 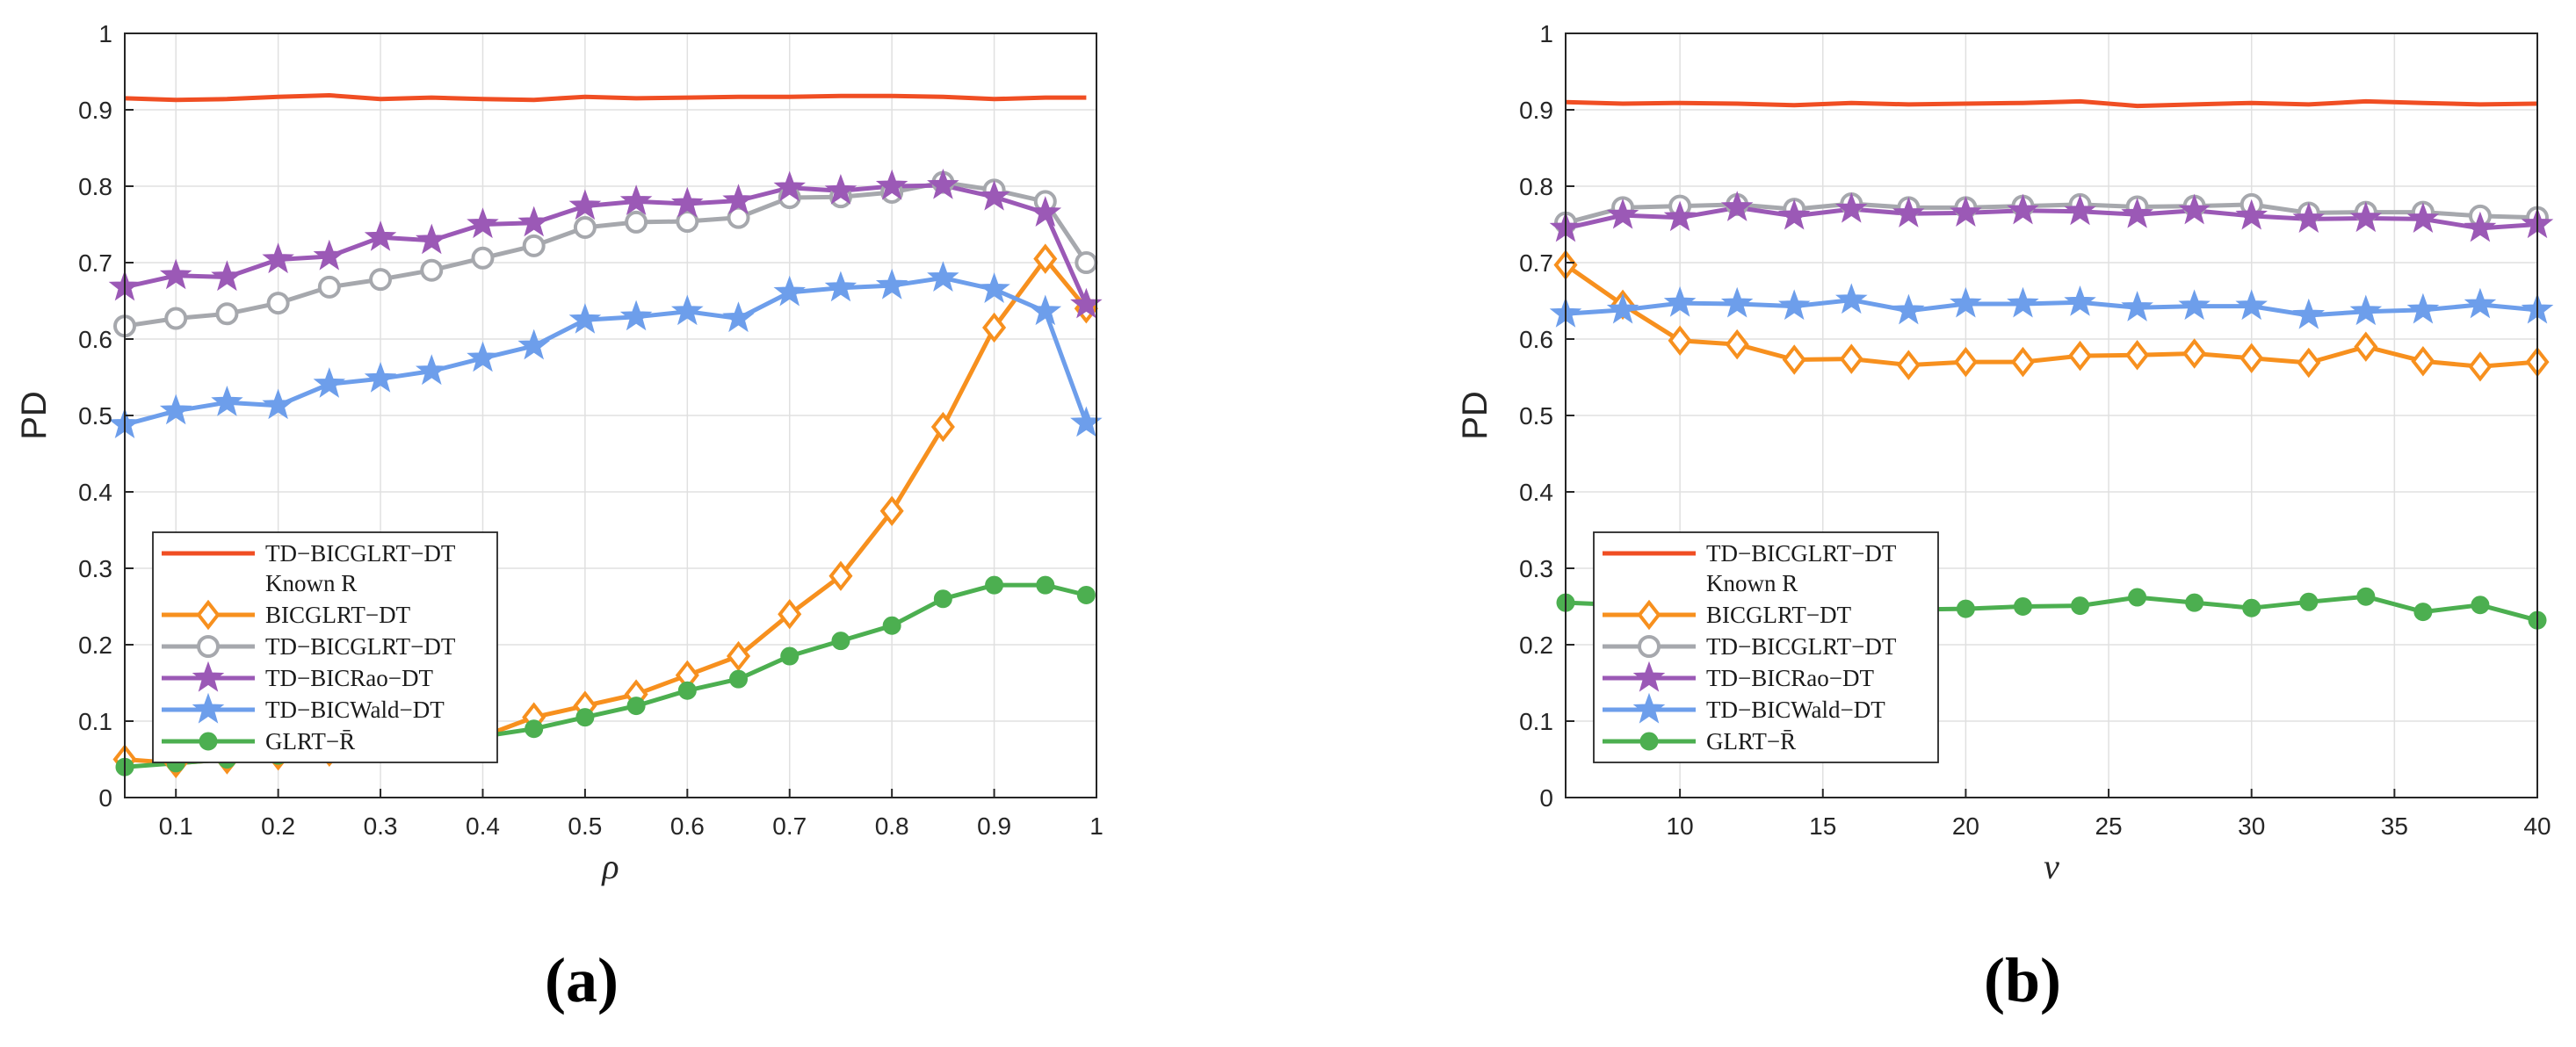 What do you see at coordinates (1790, 678) in the screenshot?
I see `legend-label: TD−BICRao−DT` at bounding box center [1790, 678].